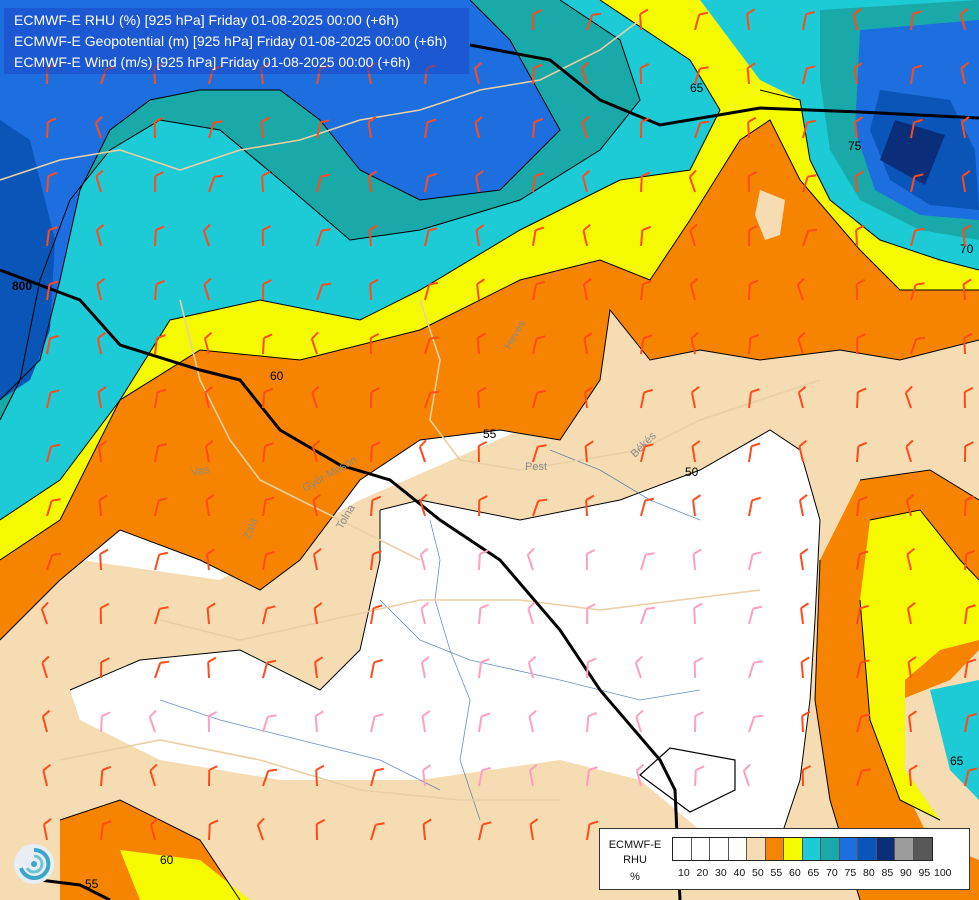  Describe the element at coordinates (692, 472) in the screenshot. I see `contour-label-50: 50` at that location.